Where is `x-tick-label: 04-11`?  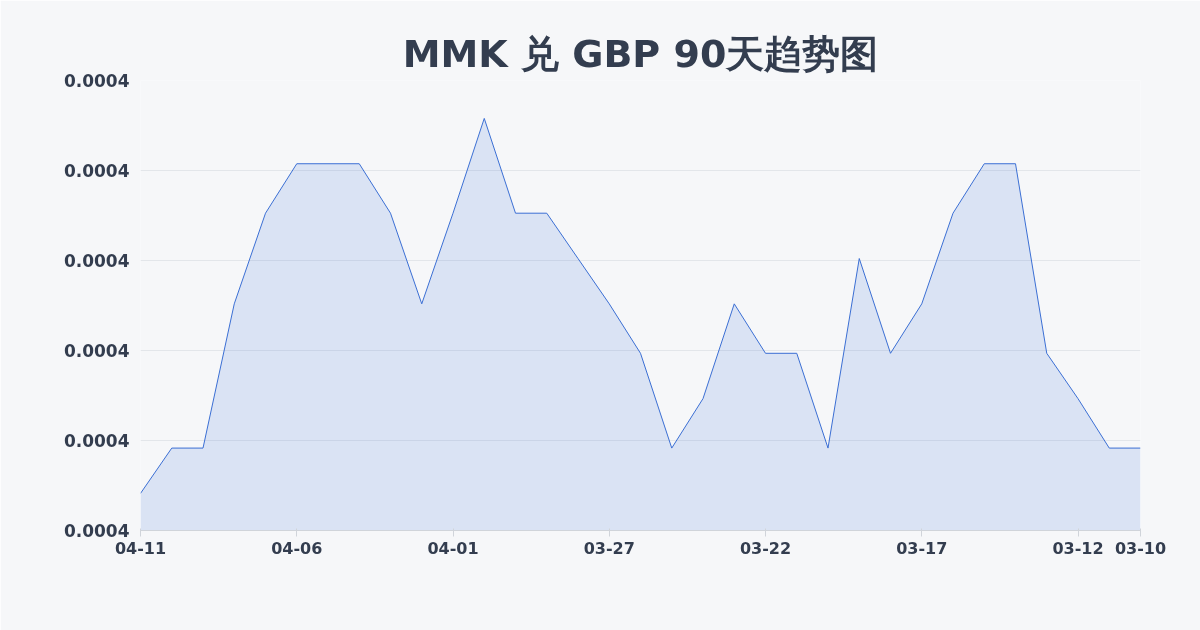
x-tick-label: 04-11 is located at coordinates (140, 548).